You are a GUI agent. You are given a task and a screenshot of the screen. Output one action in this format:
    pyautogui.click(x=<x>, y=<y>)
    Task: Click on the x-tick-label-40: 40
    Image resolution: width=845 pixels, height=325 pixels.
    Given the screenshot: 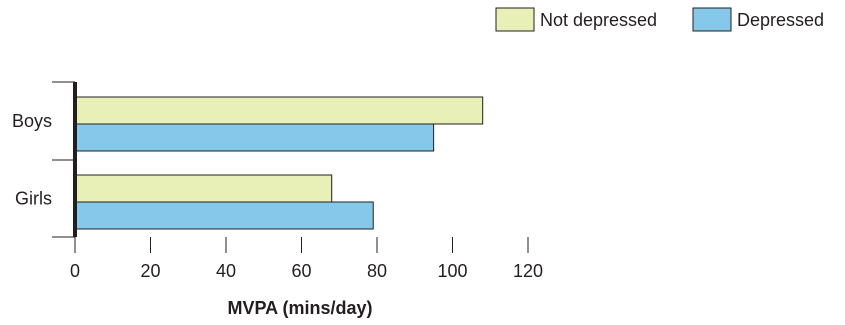 What is the action you would take?
    pyautogui.click(x=226, y=271)
    